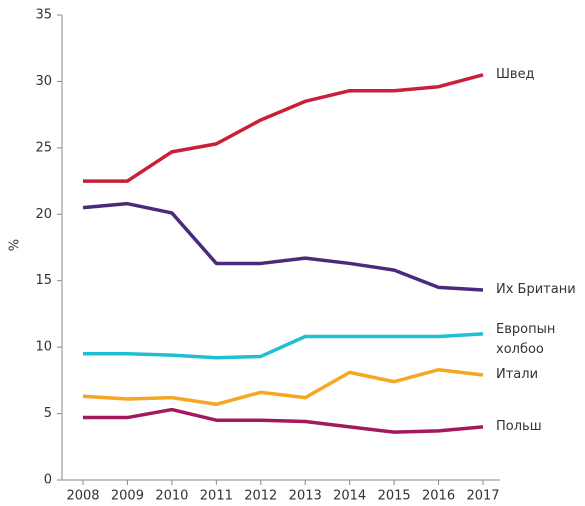  I want to click on x-tick-label: 2014, so click(349, 496).